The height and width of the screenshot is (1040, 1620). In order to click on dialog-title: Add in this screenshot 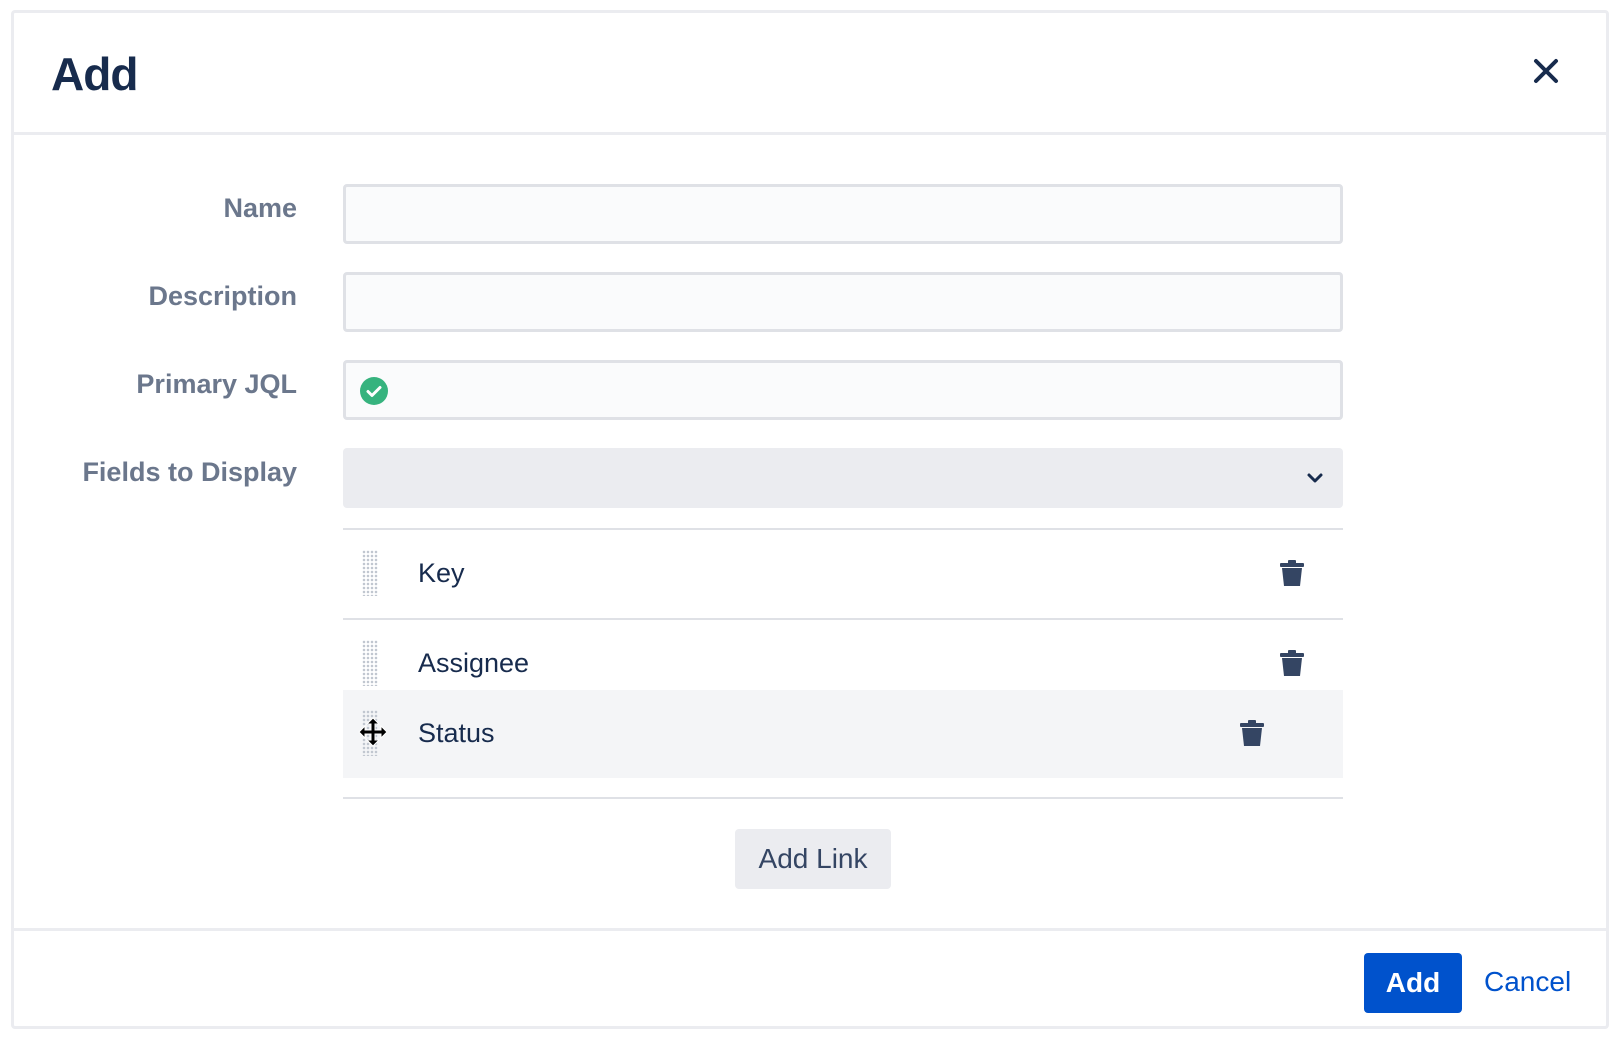, I will do `click(94, 74)`.